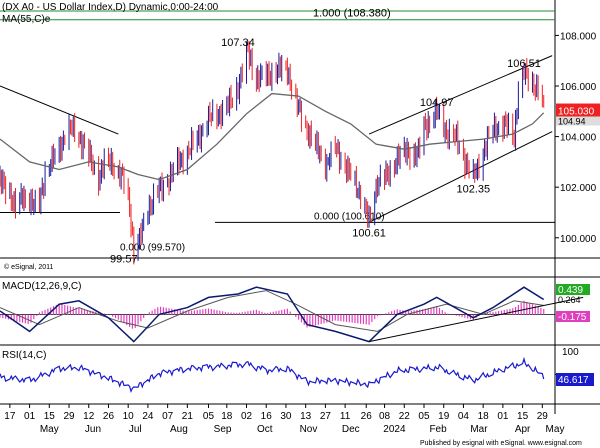 The width and height of the screenshot is (600, 448). I want to click on x-tick-label: 02, so click(247, 416).